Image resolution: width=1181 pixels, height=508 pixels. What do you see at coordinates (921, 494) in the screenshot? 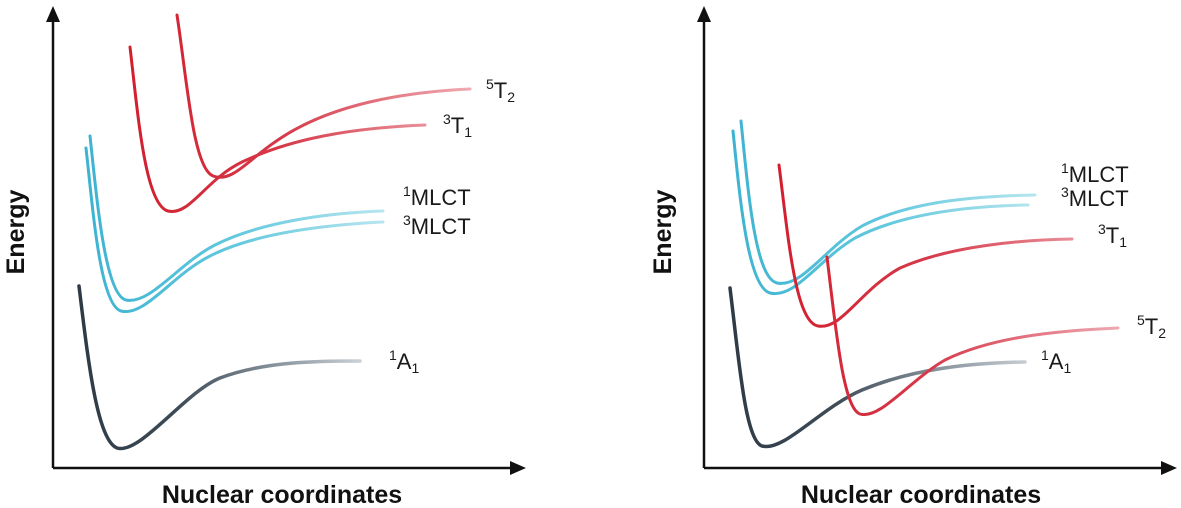
I see `right-x-axis-title: Nuclear coordinates` at bounding box center [921, 494].